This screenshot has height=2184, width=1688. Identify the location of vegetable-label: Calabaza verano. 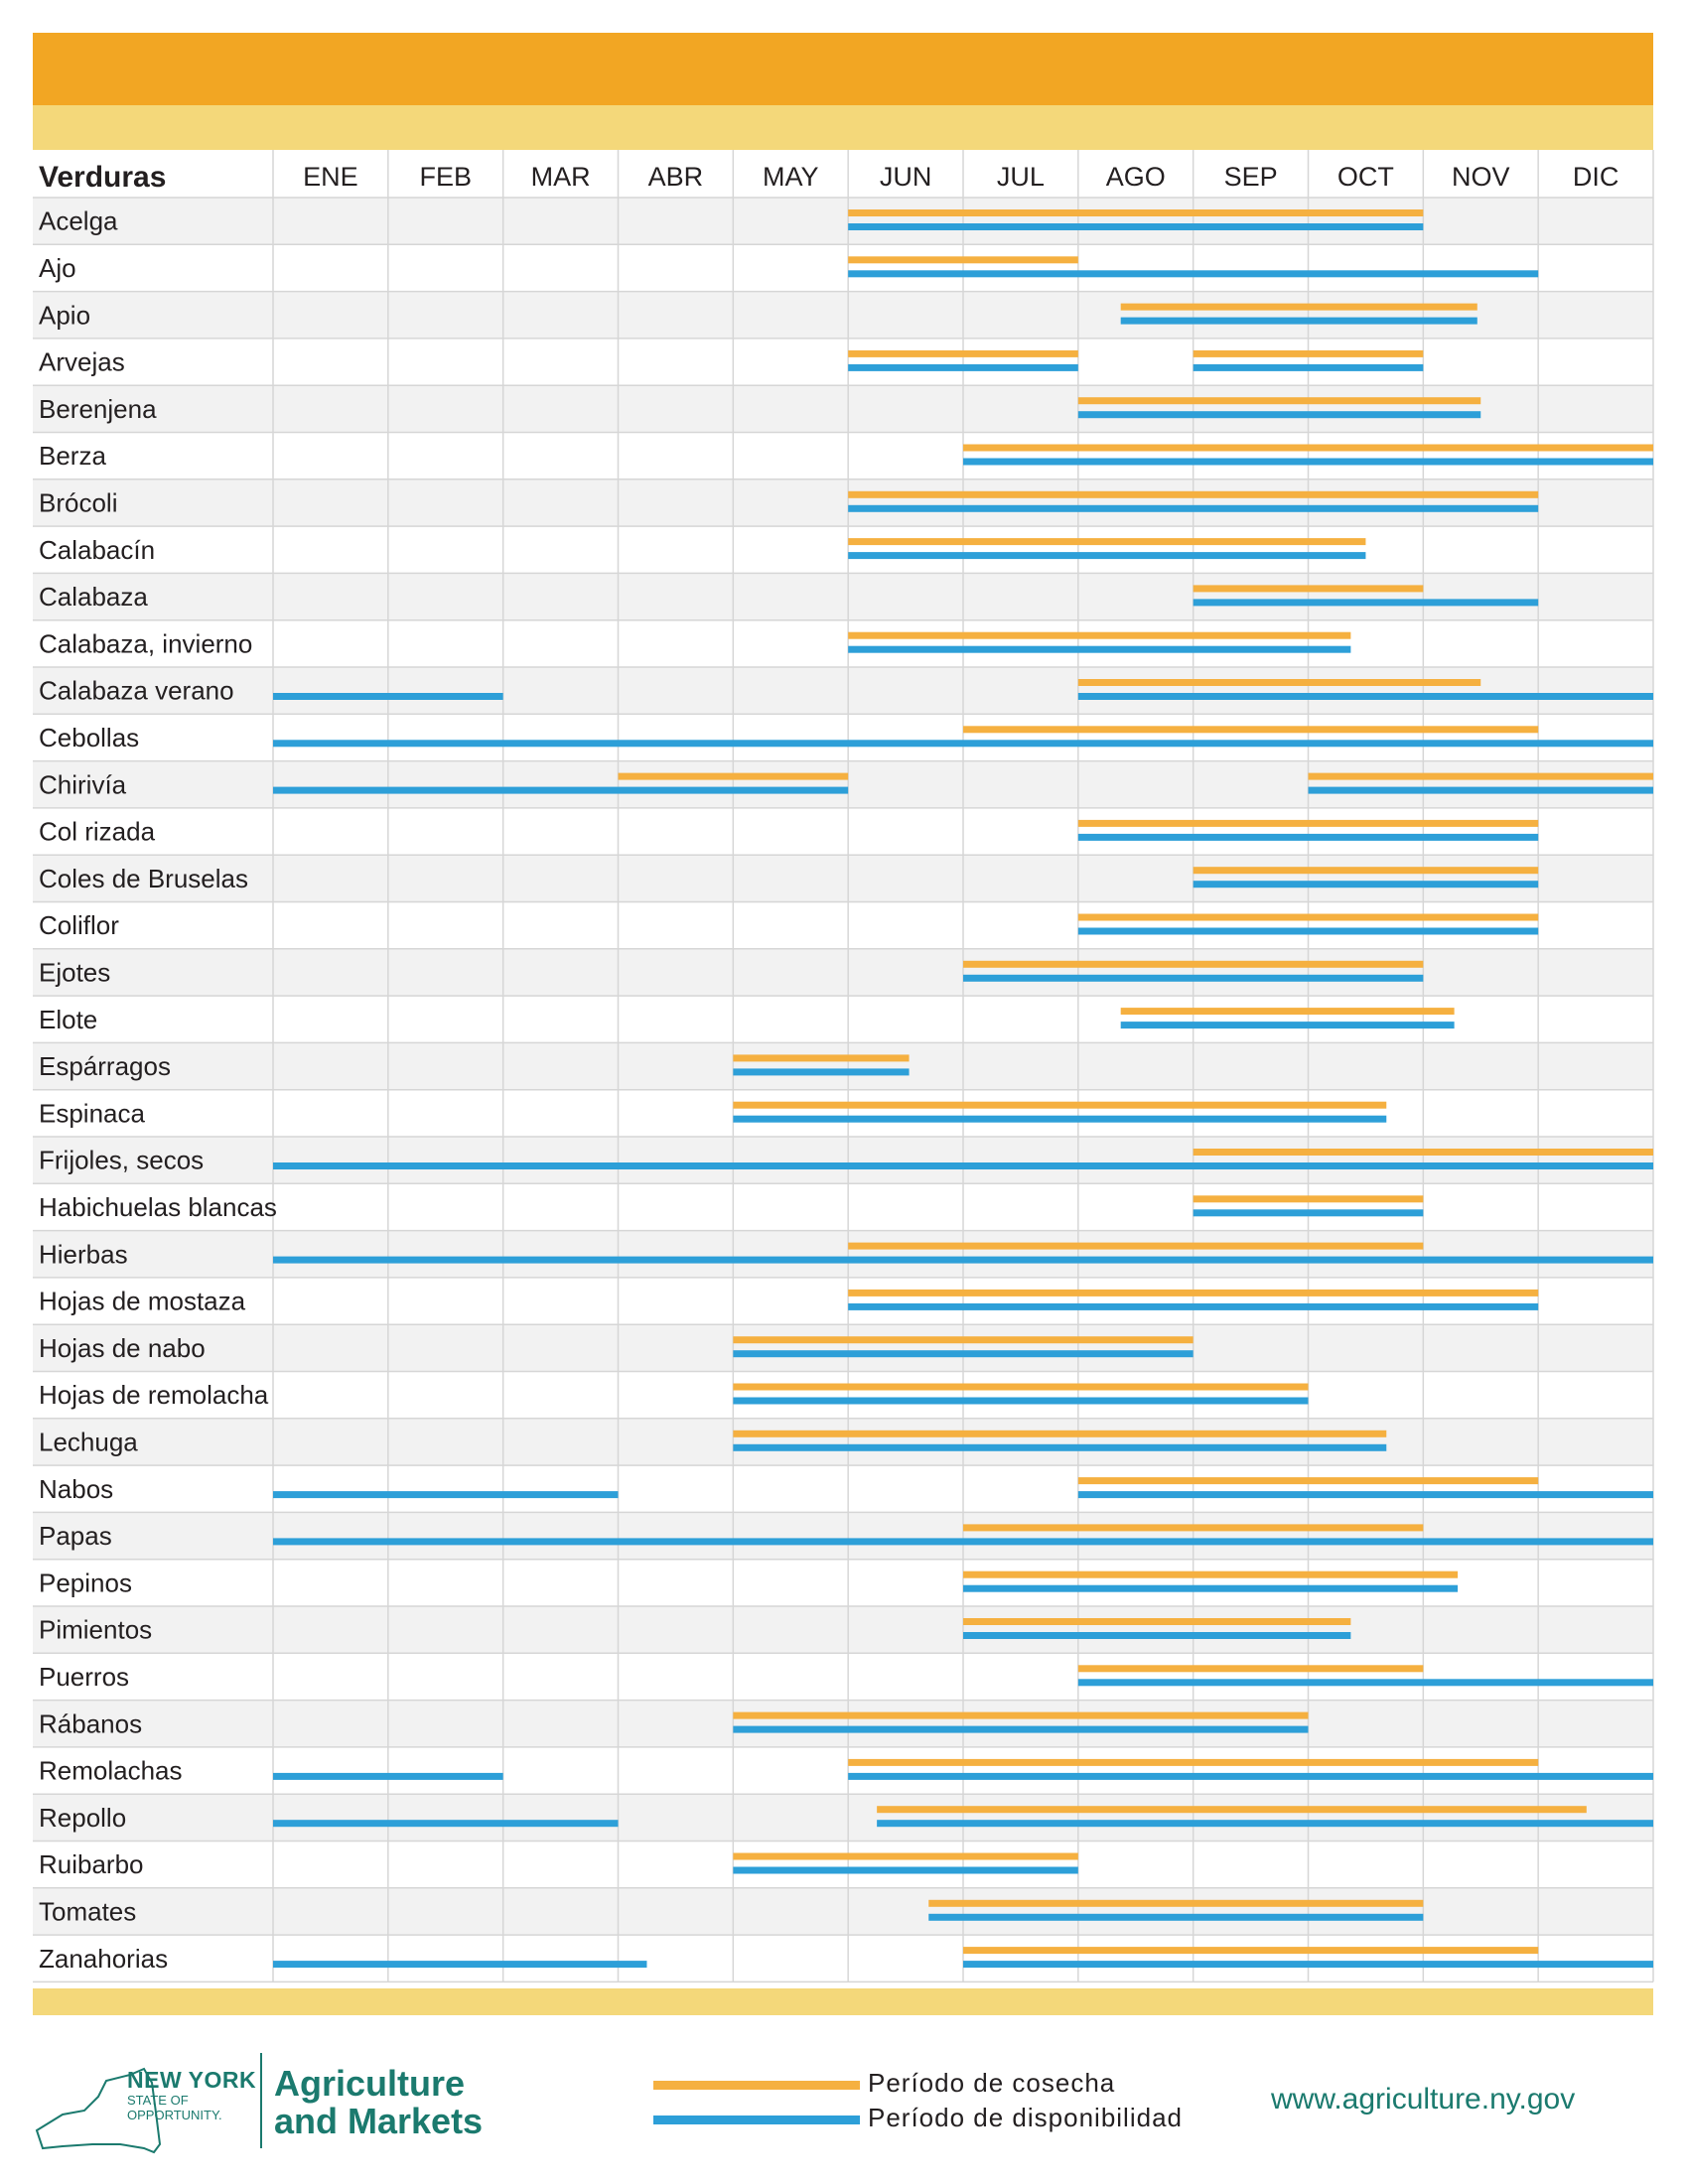
(136, 691).